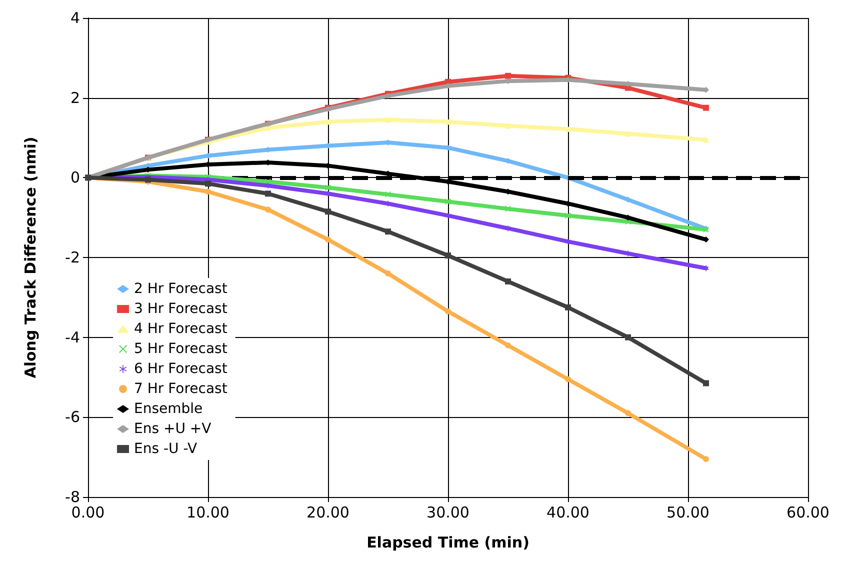 This screenshot has height=575, width=850. I want to click on y-tick-label: 0, so click(75, 177).